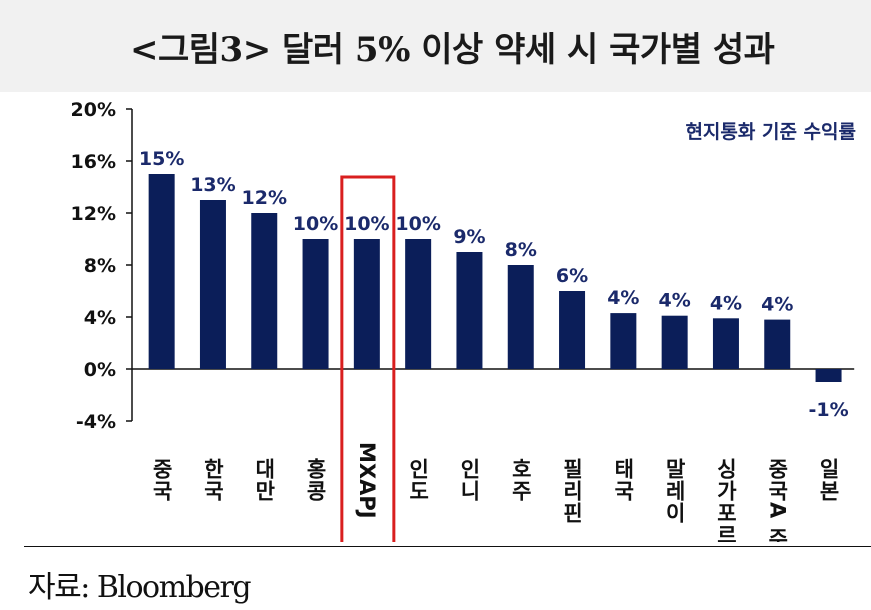  Describe the element at coordinates (770, 132) in the screenshot. I see `chart-annotation: 현지통화 기준 수익률` at that location.